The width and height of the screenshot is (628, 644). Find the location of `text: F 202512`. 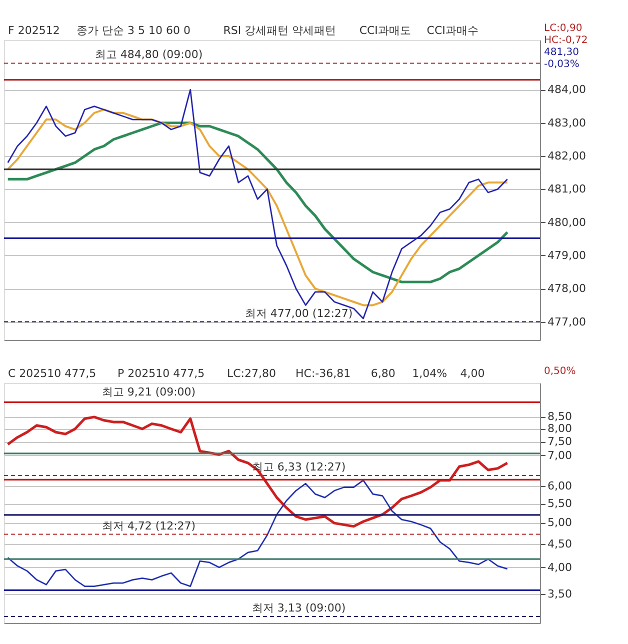

text: F 202512 is located at coordinates (34, 30).